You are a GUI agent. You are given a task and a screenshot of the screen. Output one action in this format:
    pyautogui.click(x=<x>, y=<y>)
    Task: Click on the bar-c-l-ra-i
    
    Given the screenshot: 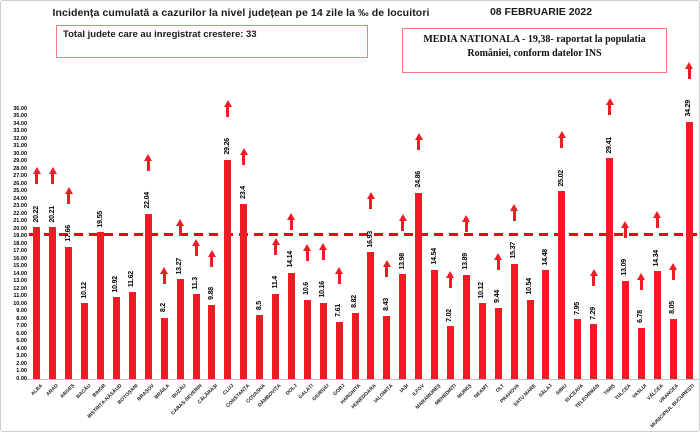 What is the action you would take?
    pyautogui.click(x=212, y=341)
    